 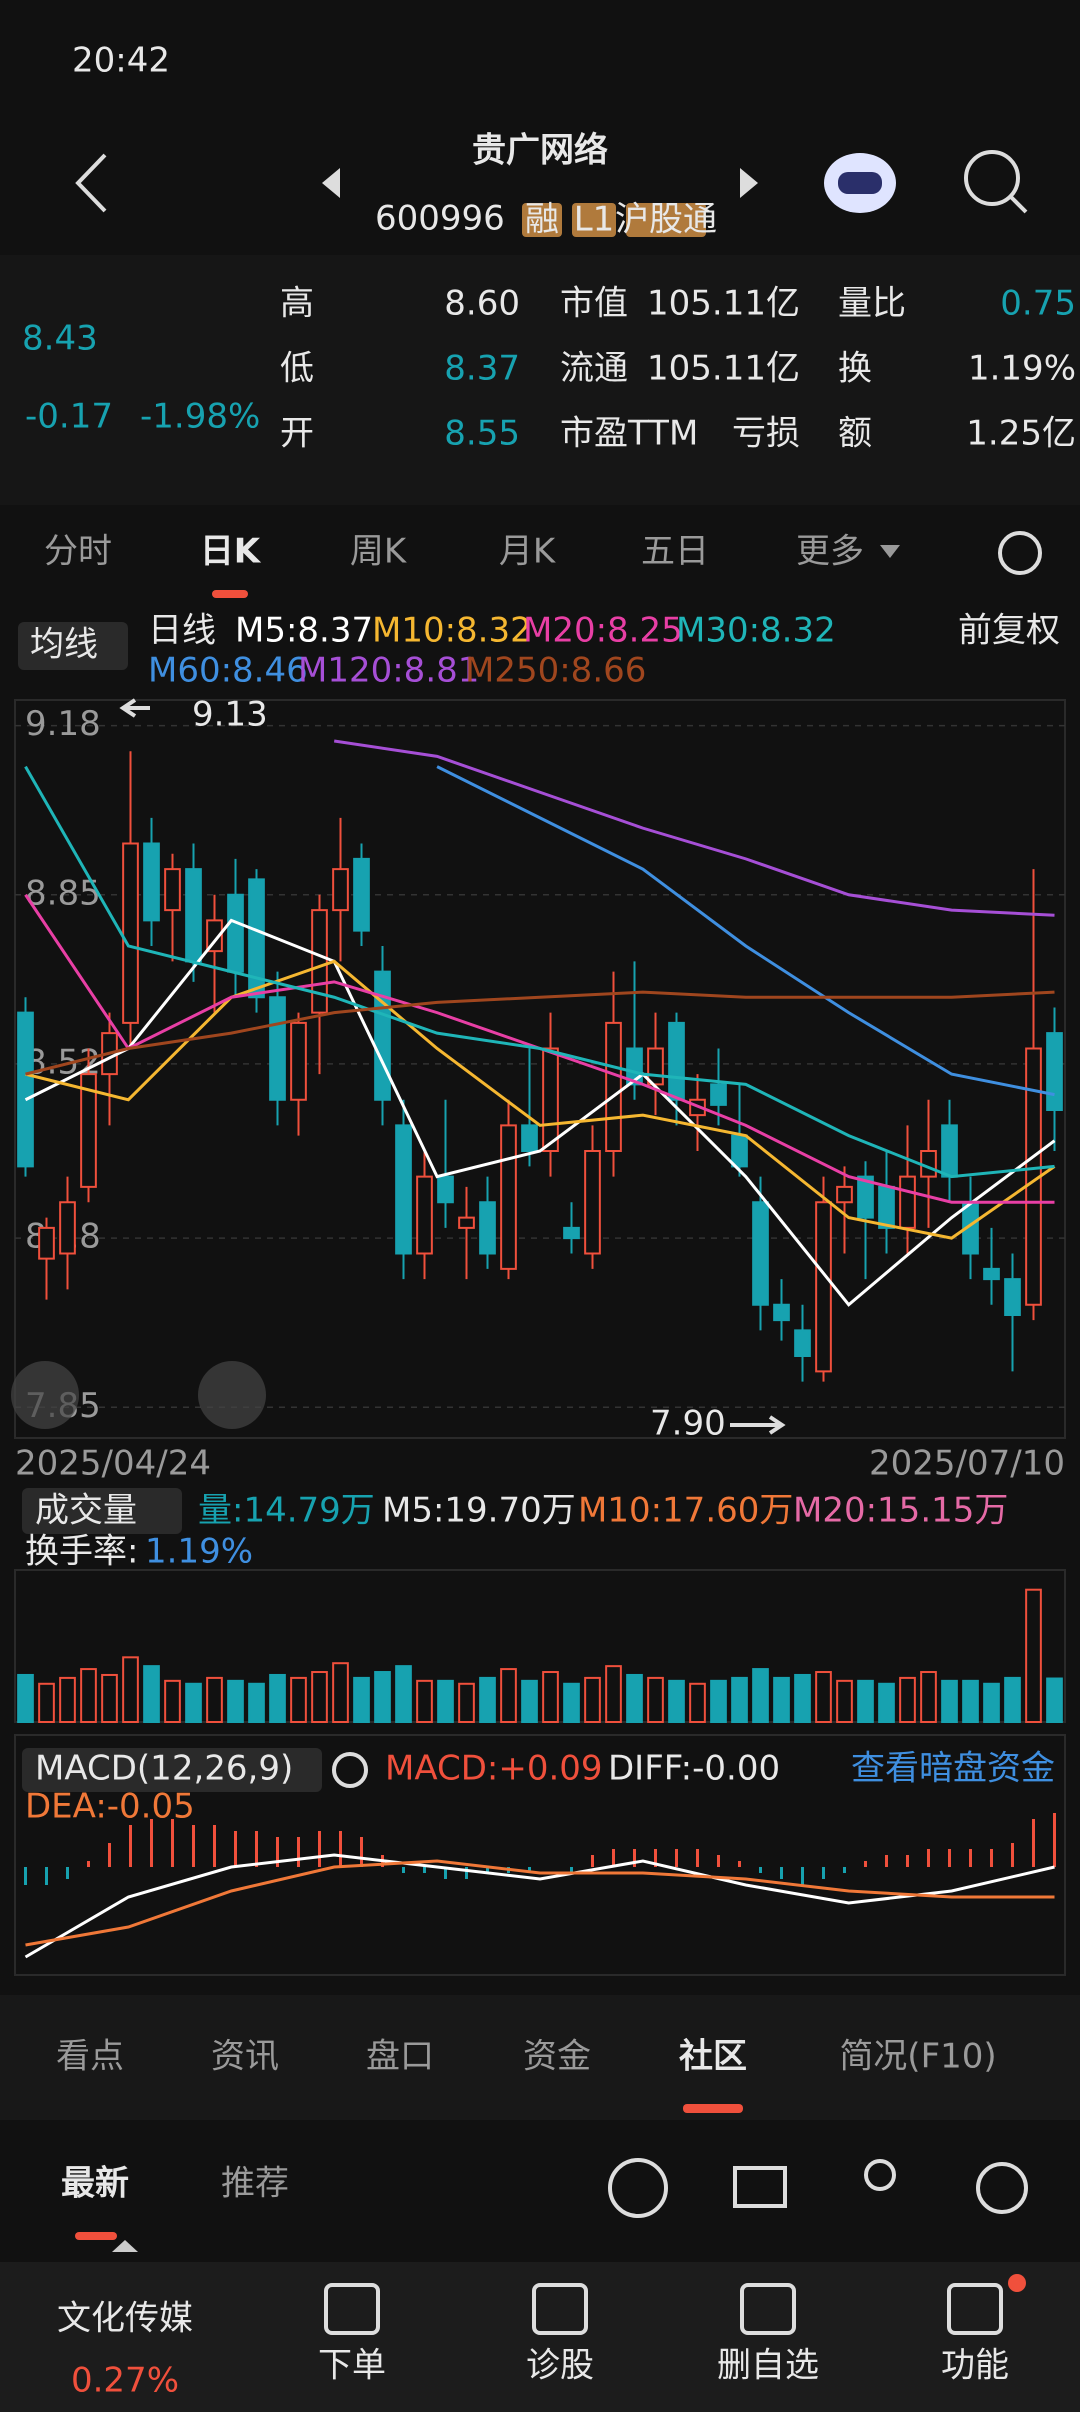 What do you see at coordinates (880, 2175) in the screenshot?
I see `icon-user` at bounding box center [880, 2175].